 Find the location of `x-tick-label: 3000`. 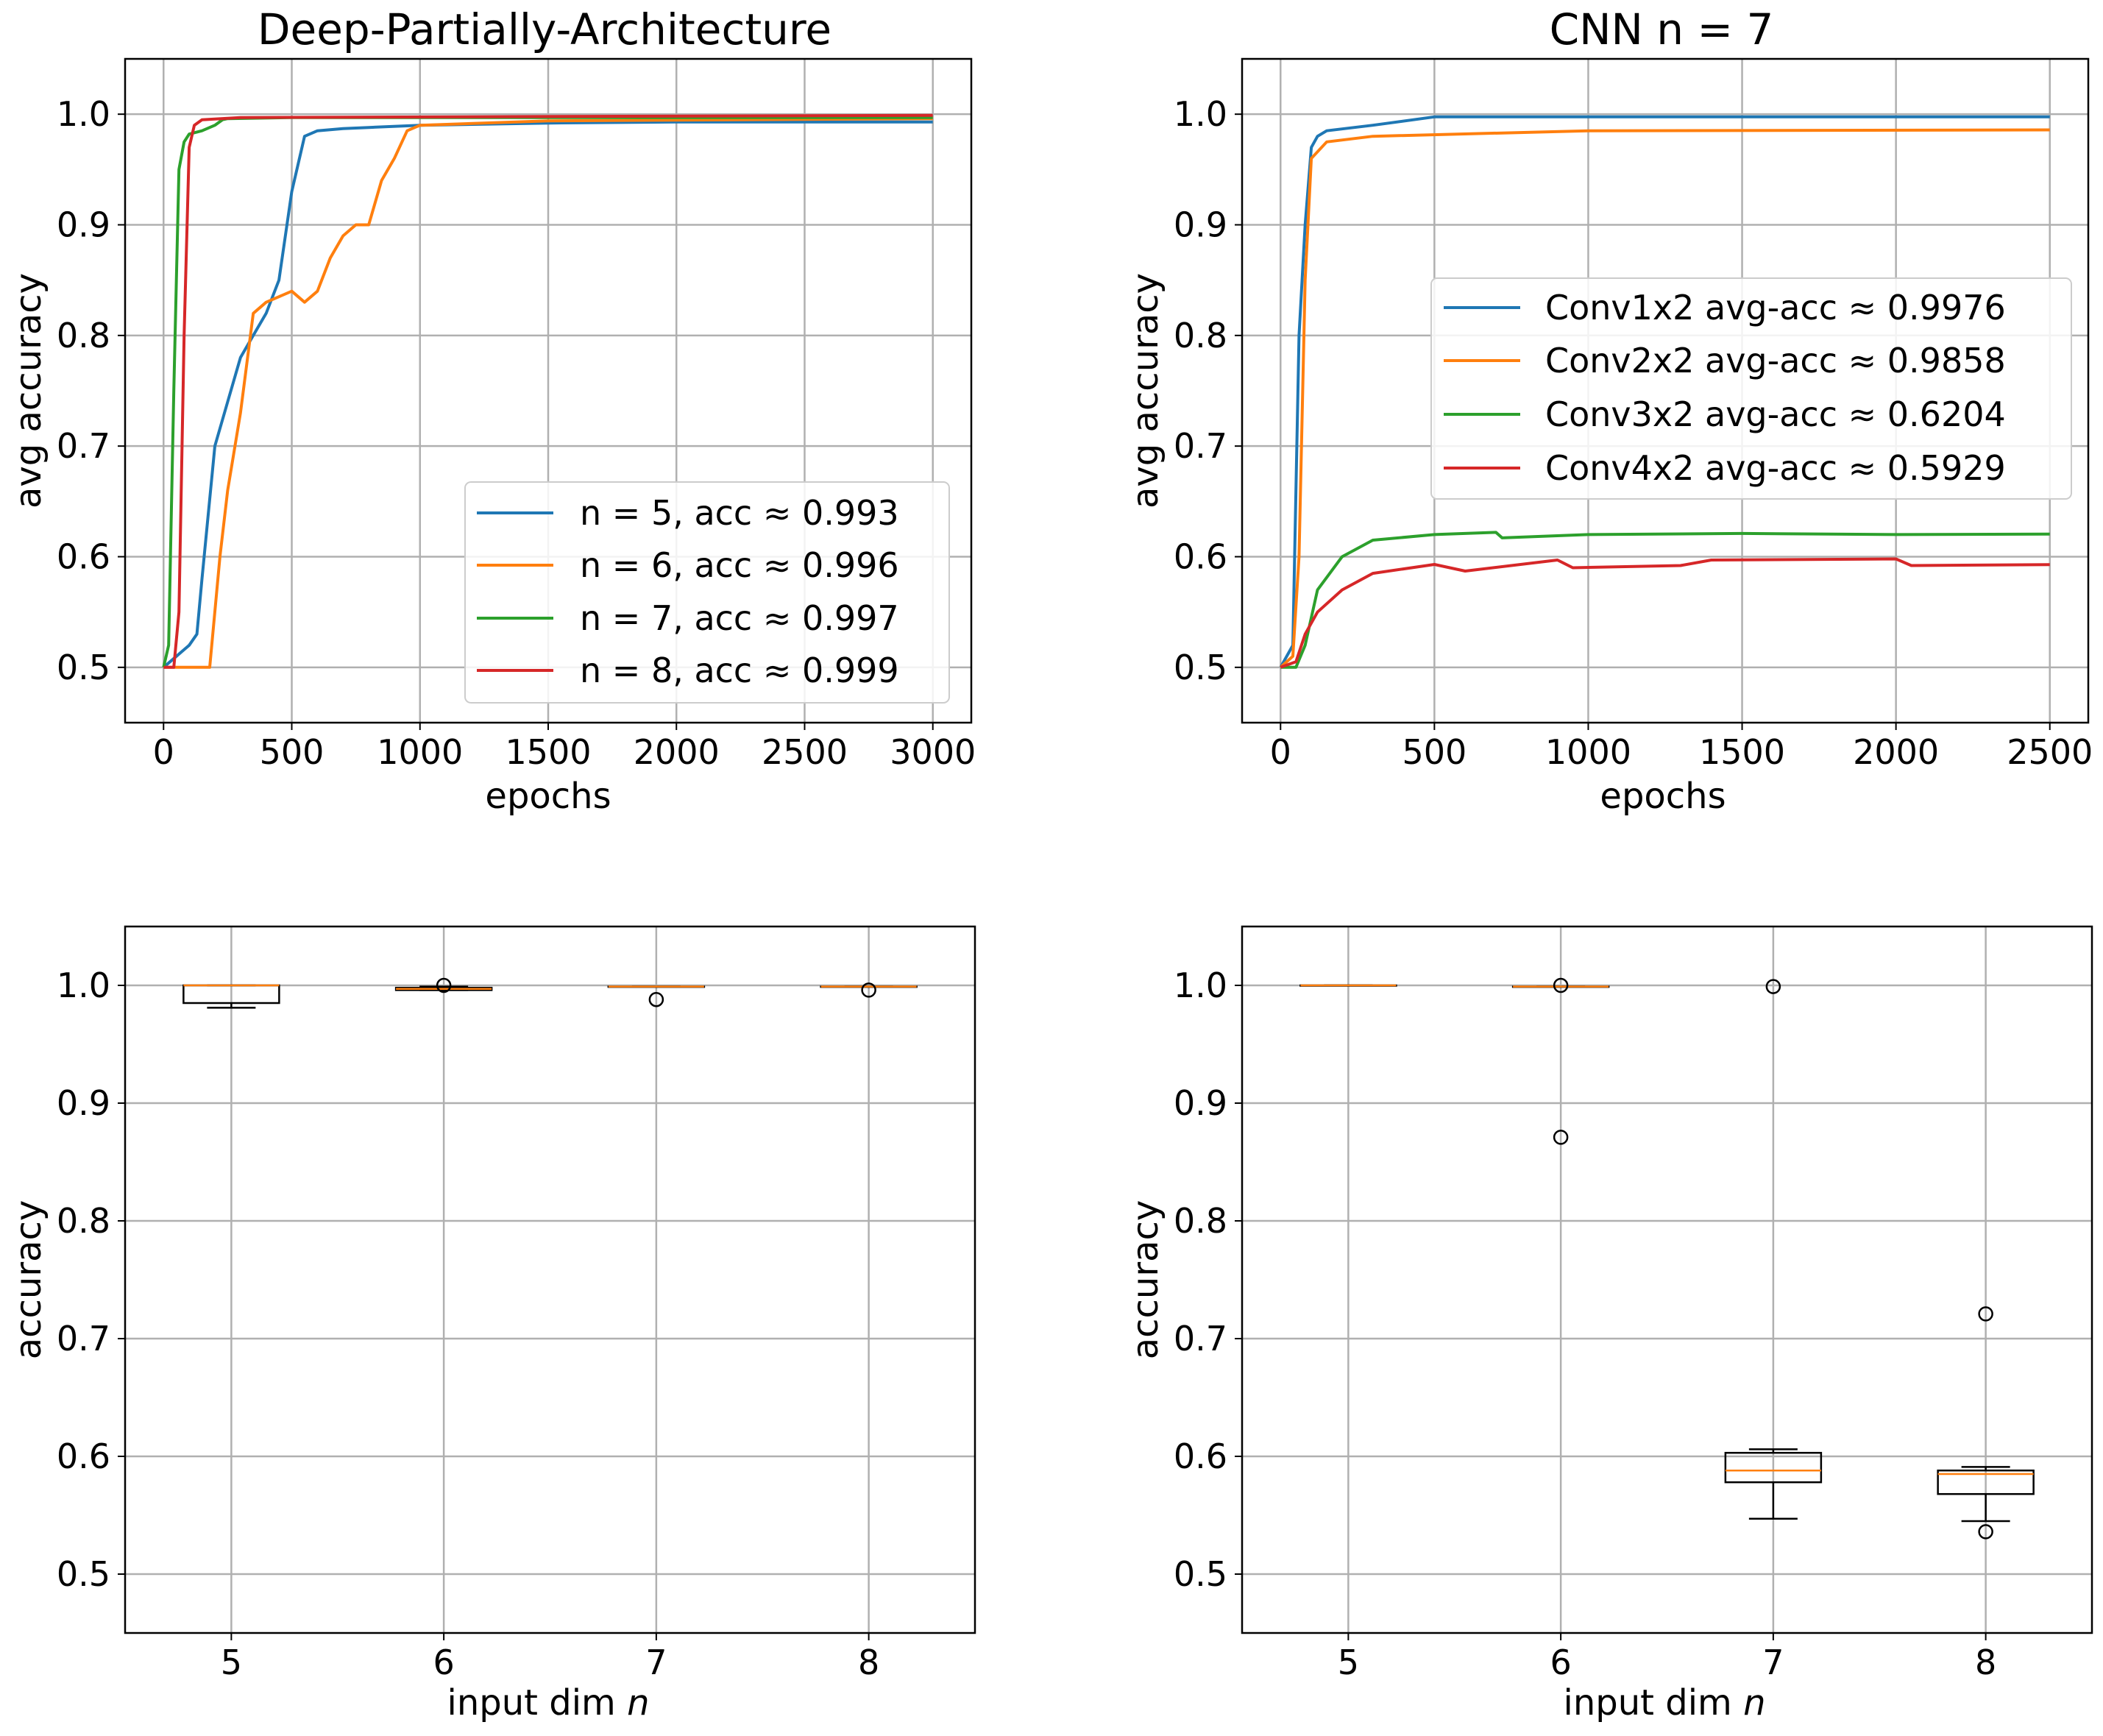

x-tick-label: 3000 is located at coordinates (933, 752).